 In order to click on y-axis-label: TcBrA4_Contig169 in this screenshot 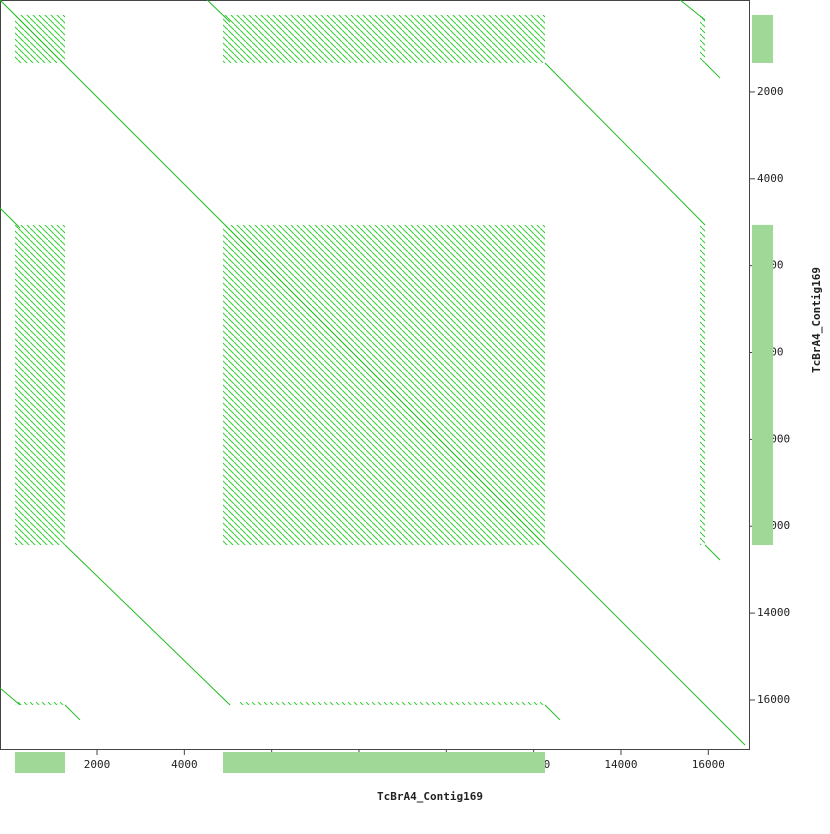, I will do `click(816, 320)`.